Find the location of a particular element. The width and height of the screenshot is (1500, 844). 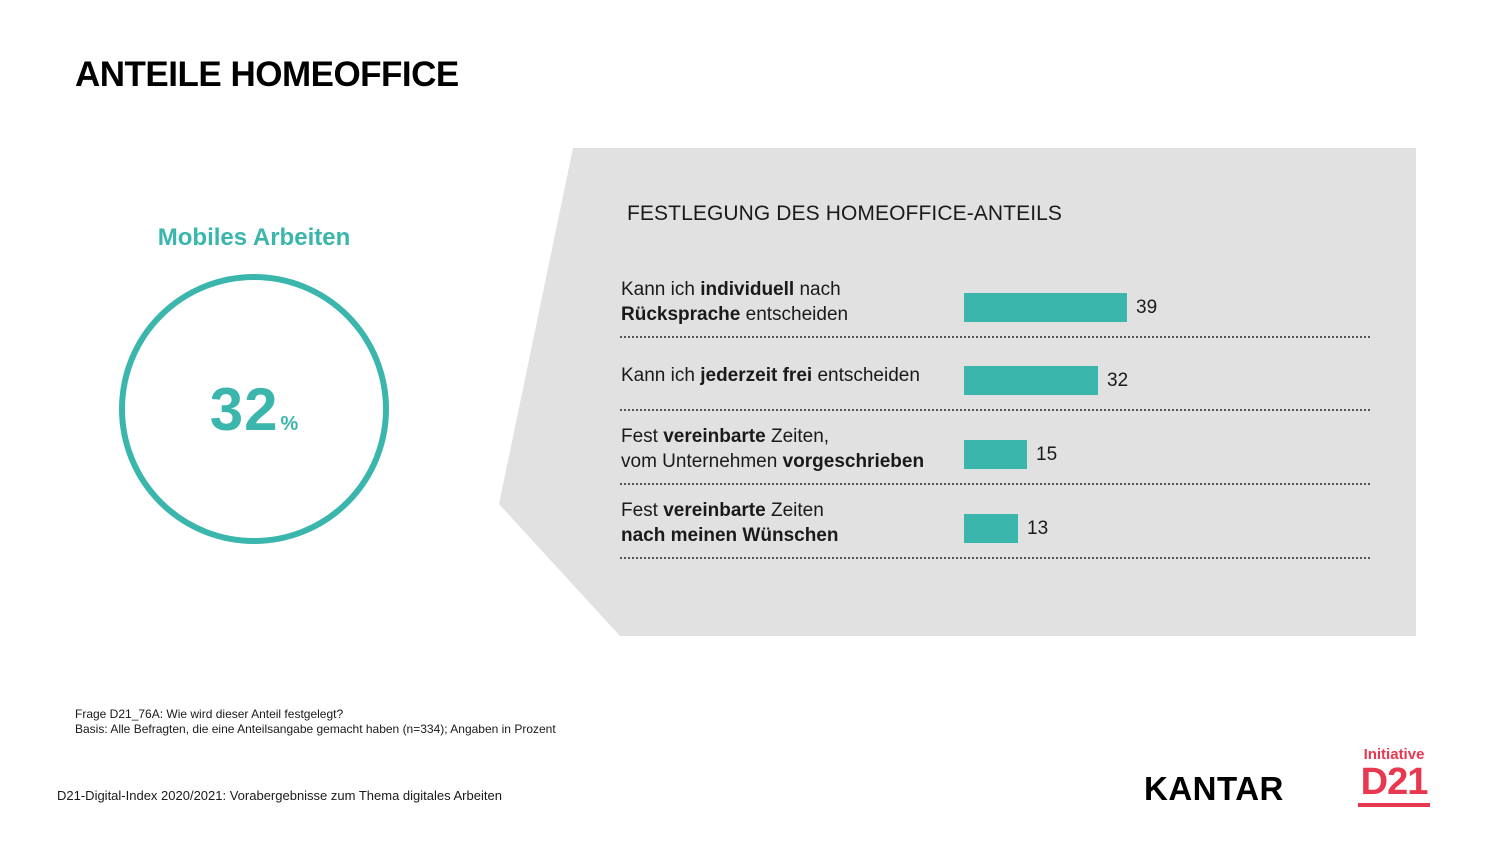

kpi-ring is located at coordinates (254, 409).